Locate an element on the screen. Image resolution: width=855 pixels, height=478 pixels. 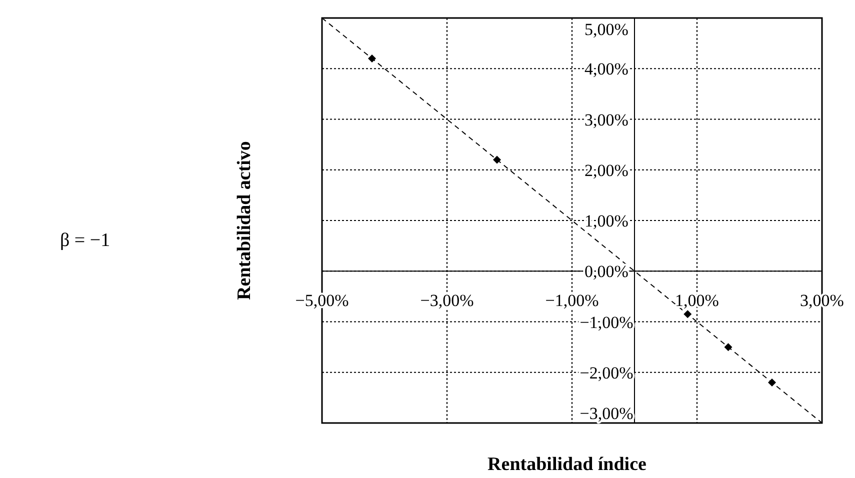
y-tick-label: −2,00% is located at coordinates (607, 372).